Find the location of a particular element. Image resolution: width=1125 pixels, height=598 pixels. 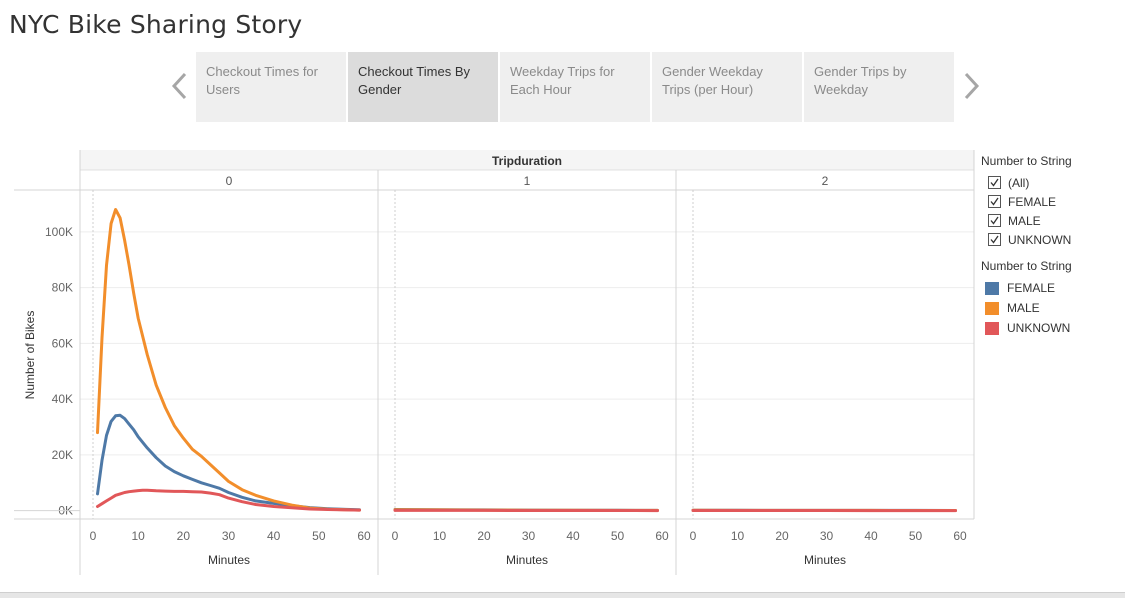

panel-header-label: 2 is located at coordinates (825, 181).